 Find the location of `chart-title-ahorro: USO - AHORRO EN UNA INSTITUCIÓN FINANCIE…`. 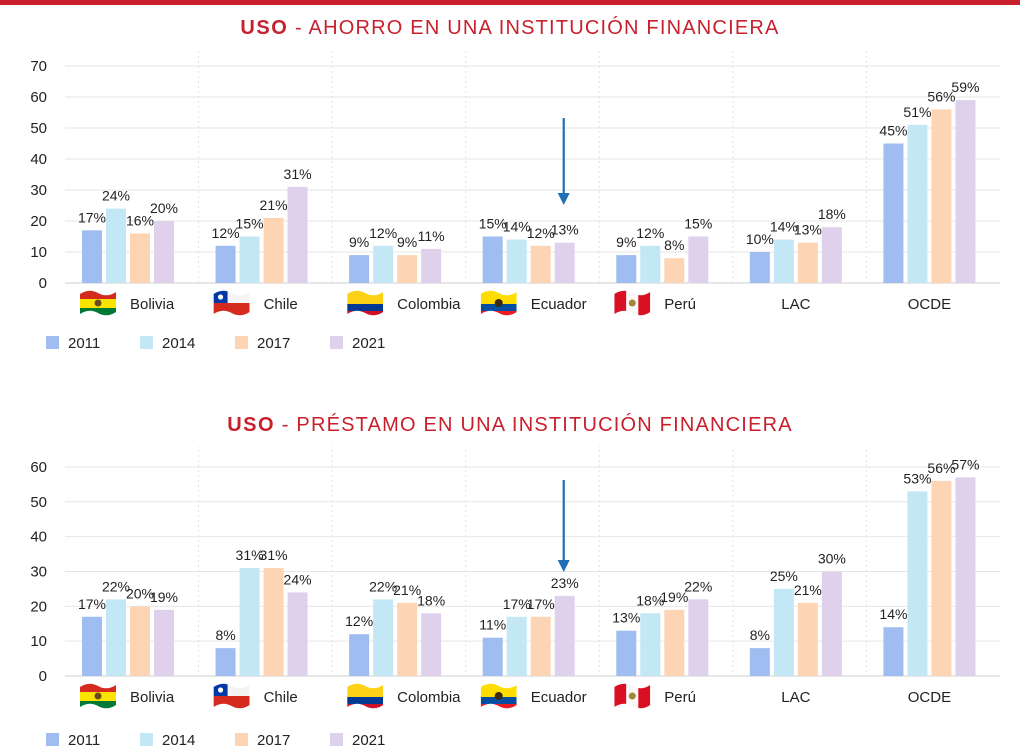

chart-title-ahorro: USO - AHORRO EN UNA INSTITUCIÓN FINANCIE… is located at coordinates (510, 28).